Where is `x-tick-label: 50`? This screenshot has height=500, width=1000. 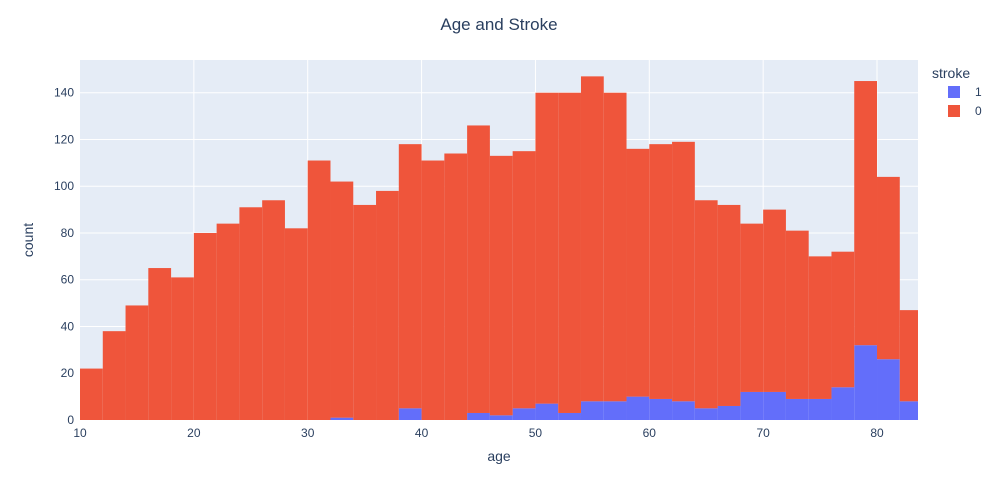 x-tick-label: 50 is located at coordinates (536, 433).